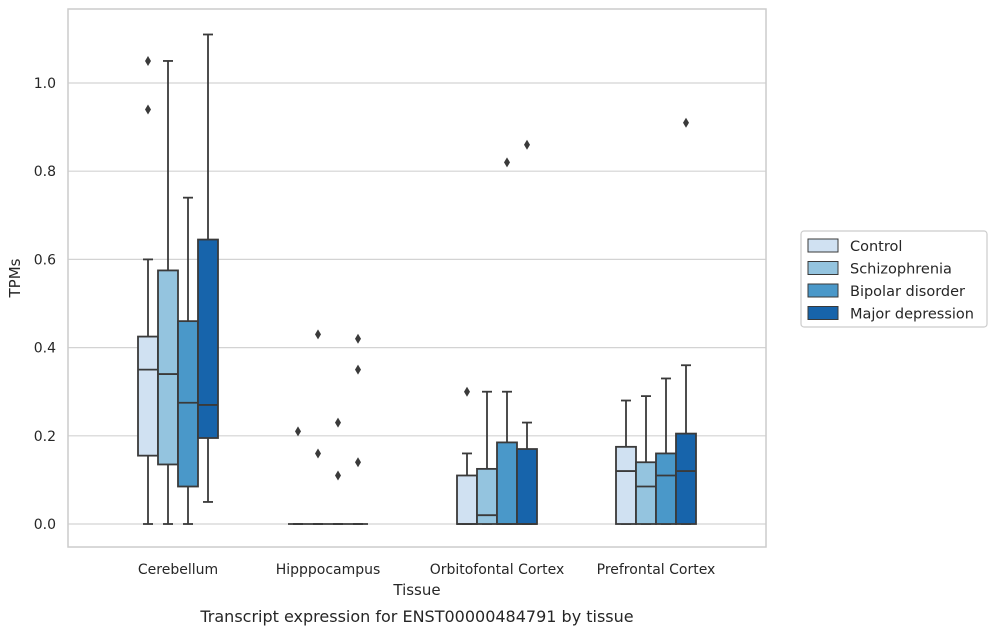  I want to click on y-tick-label: 0.2, so click(45, 437).